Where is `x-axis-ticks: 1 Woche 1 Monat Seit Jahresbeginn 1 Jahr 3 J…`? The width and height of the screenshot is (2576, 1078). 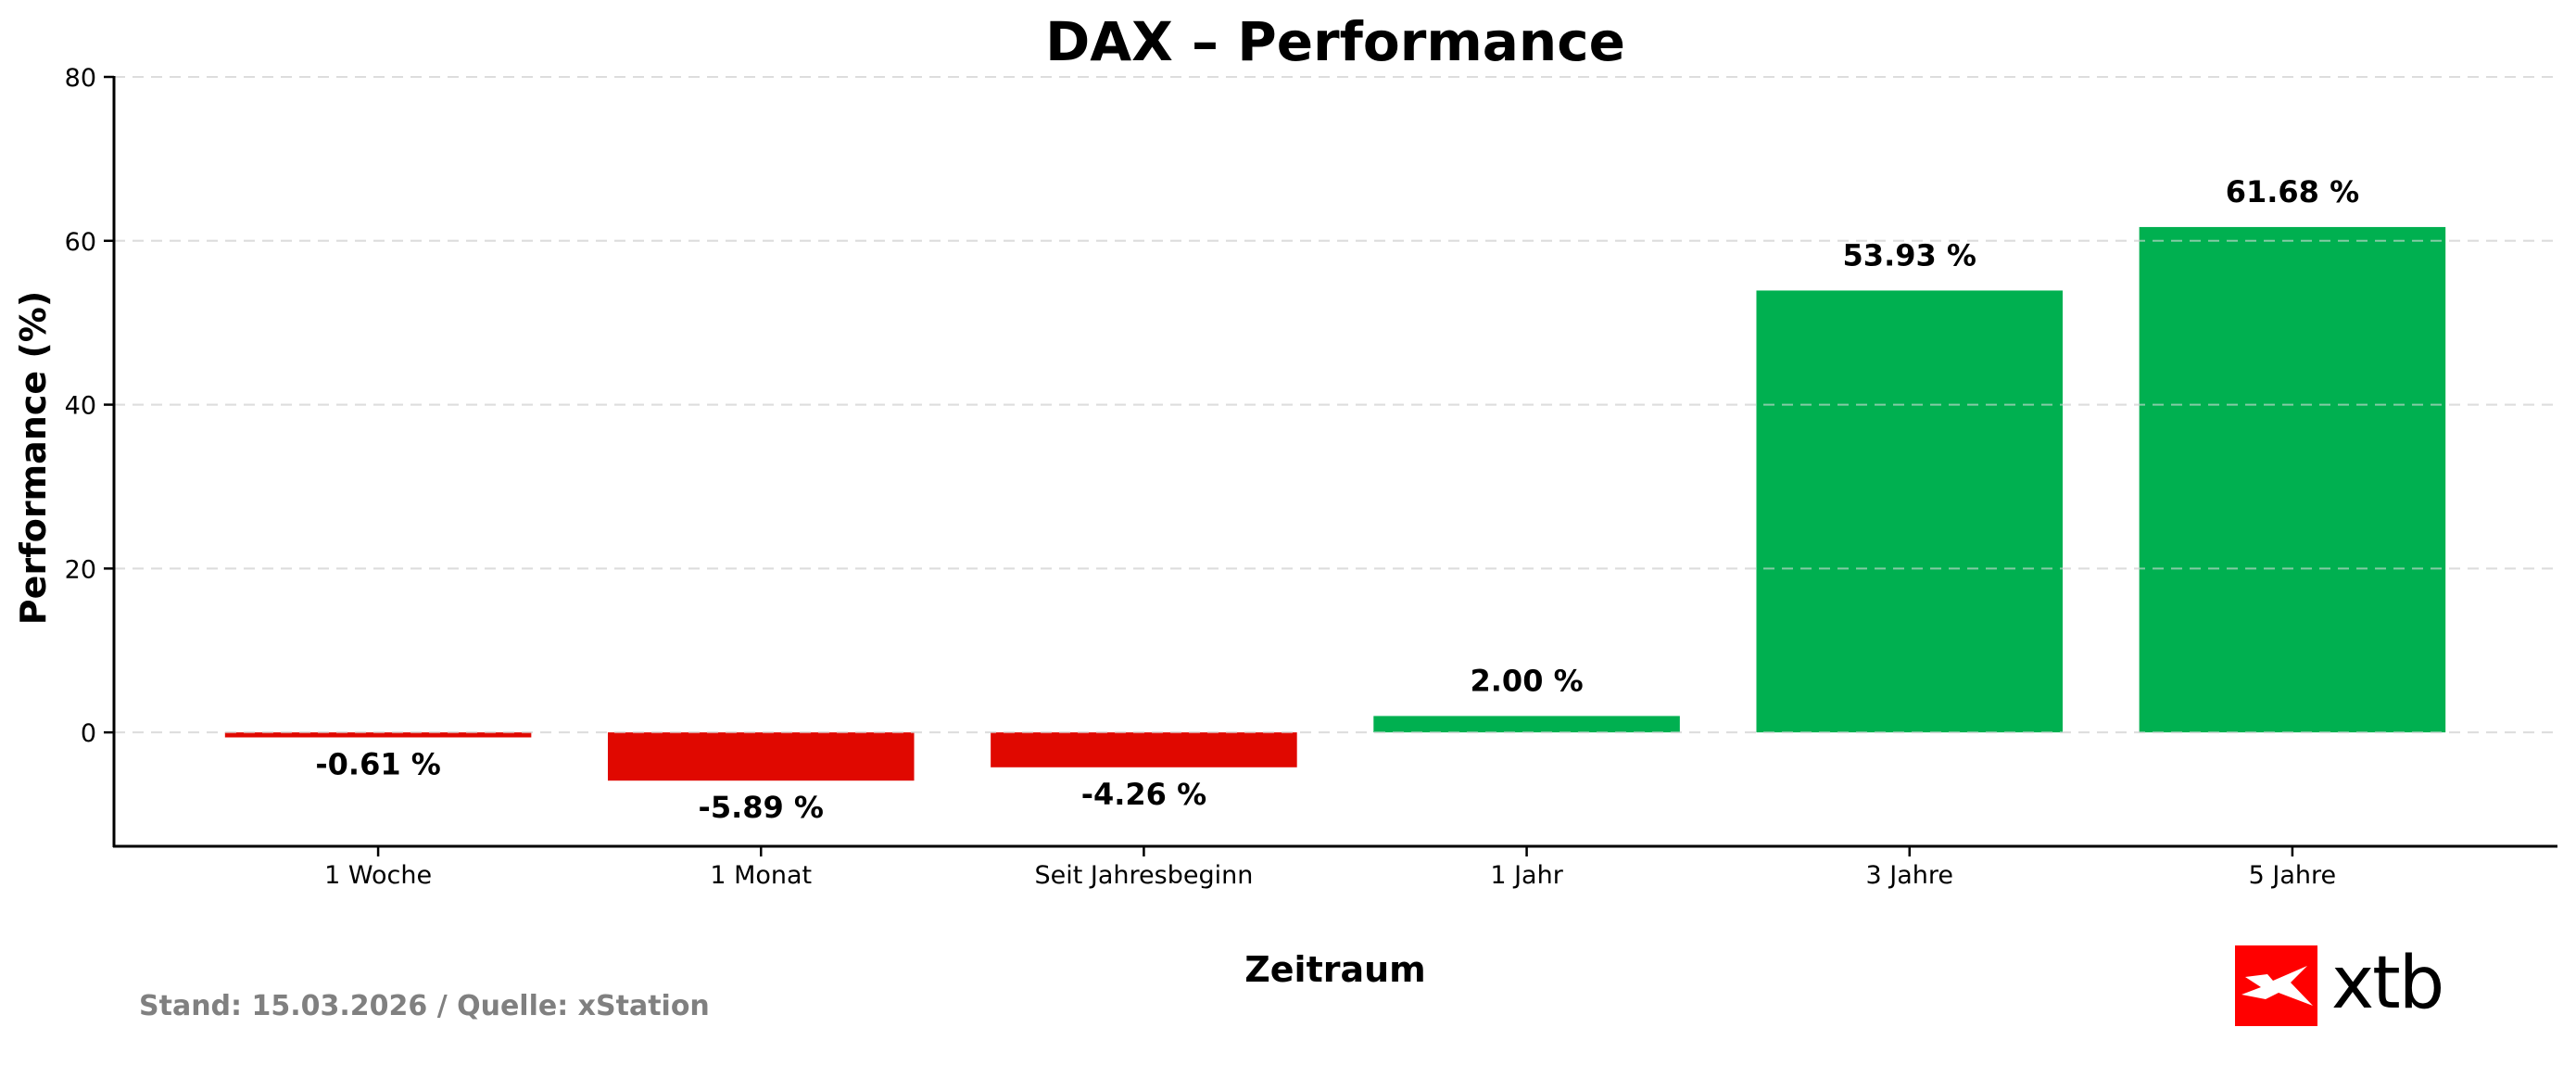
x-axis-ticks: 1 Woche 1 Monat Seit Jahresbeginn 1 Jahr 3 J… is located at coordinates (1330, 868).